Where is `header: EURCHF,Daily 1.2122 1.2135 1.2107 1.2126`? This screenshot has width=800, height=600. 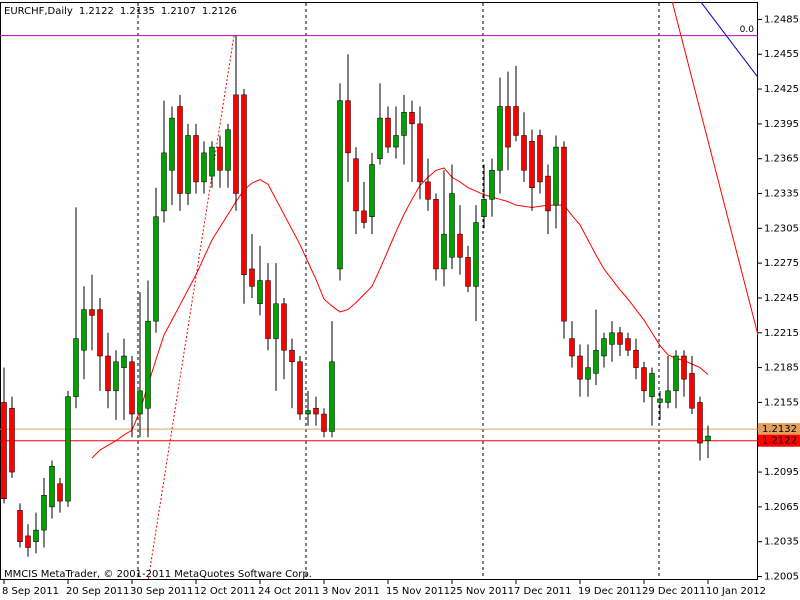 header: EURCHF,Daily 1.2122 1.2135 1.2107 1.2126 is located at coordinates (120, 11).